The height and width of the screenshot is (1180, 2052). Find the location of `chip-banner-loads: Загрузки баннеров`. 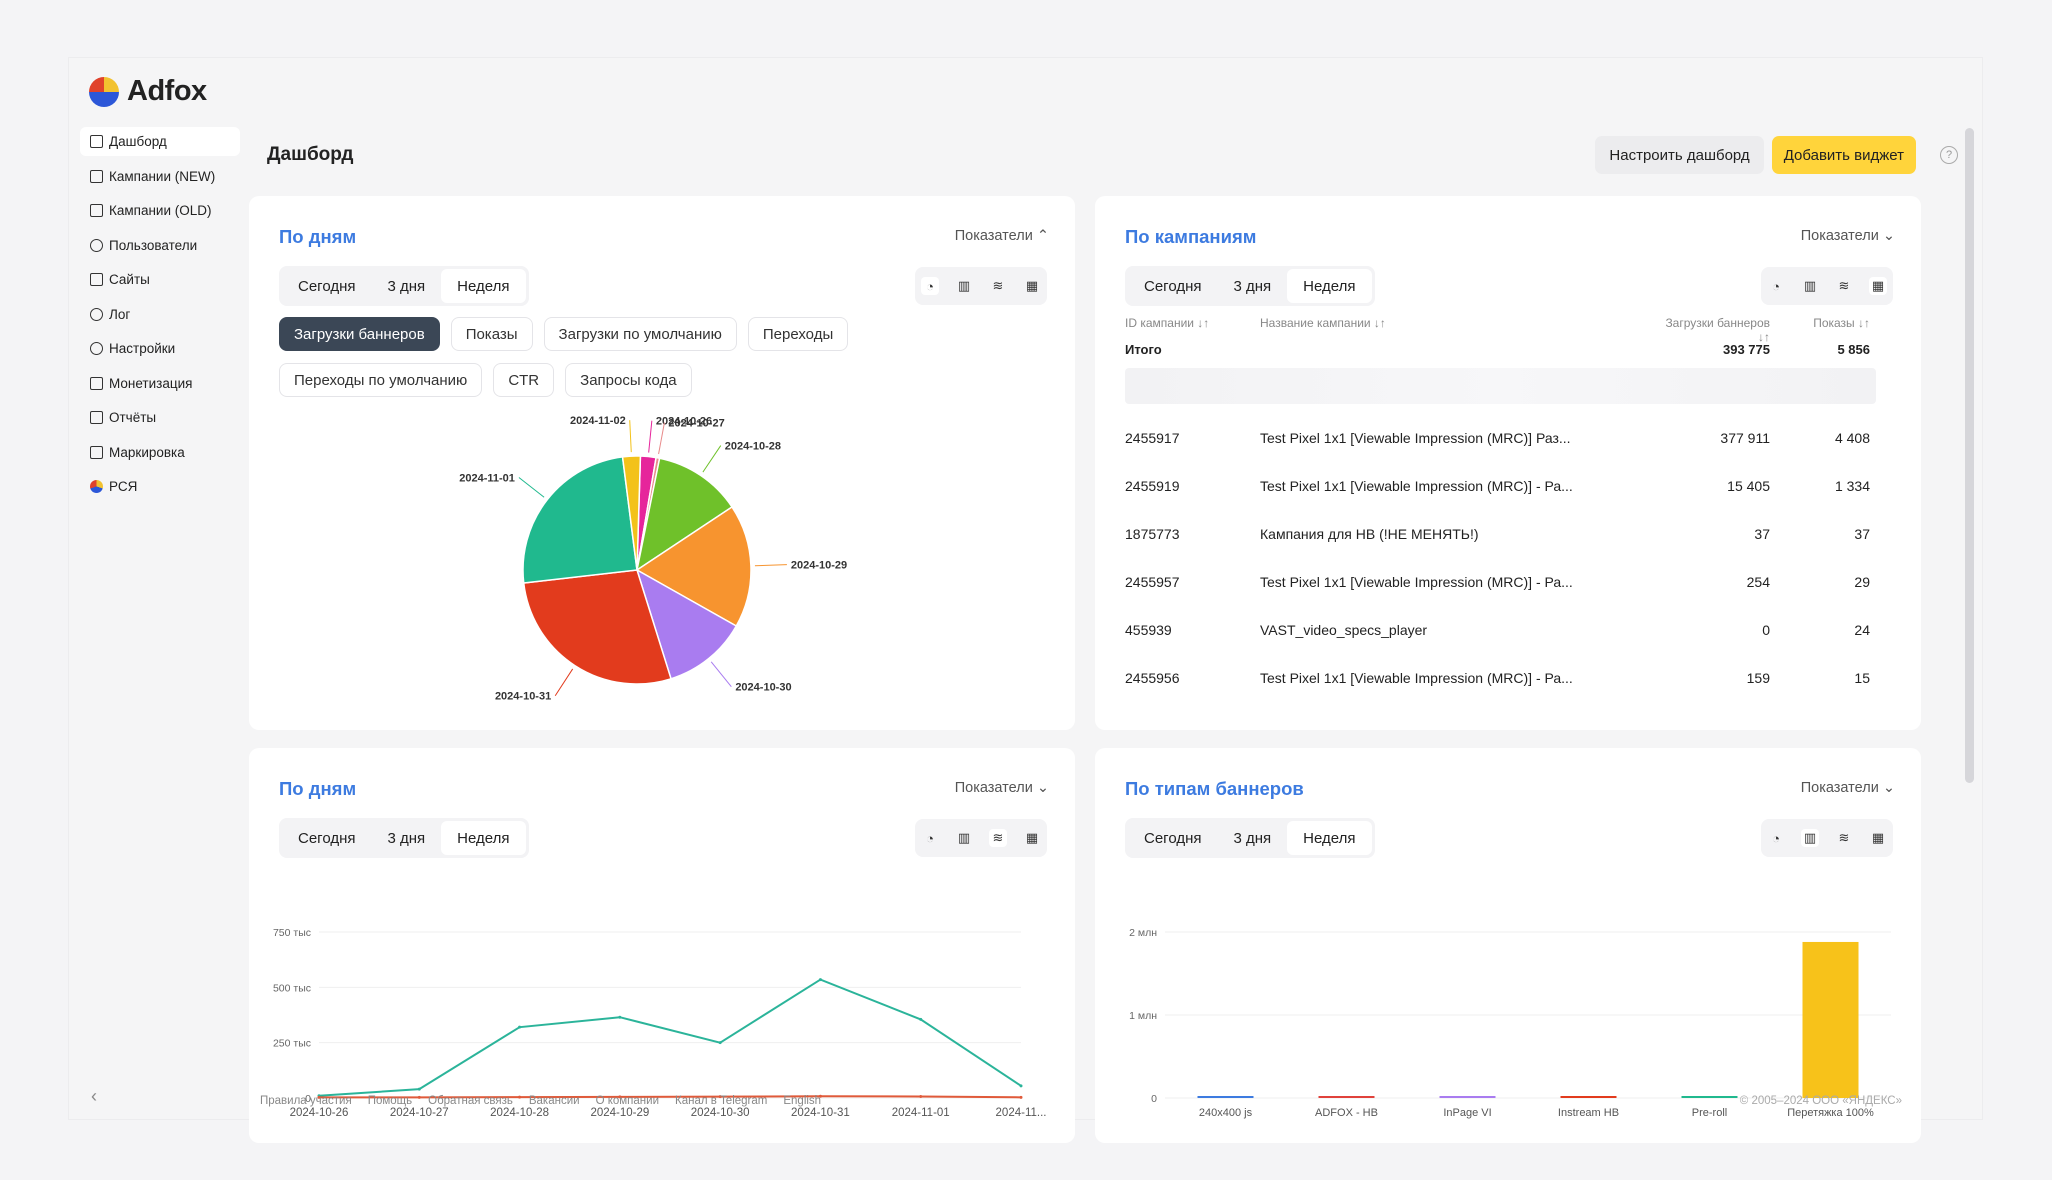

chip-banner-loads: Загрузки баннеров is located at coordinates (359, 334).